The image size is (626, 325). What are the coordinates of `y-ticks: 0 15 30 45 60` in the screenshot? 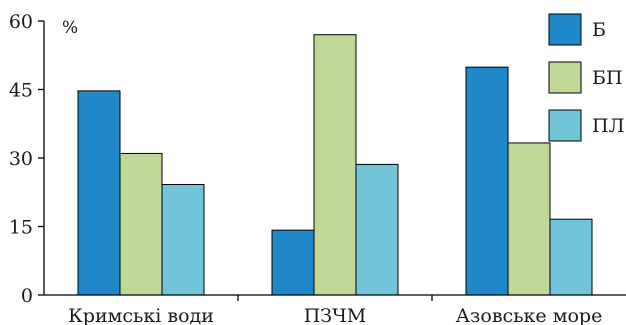 It's located at (26, 159).